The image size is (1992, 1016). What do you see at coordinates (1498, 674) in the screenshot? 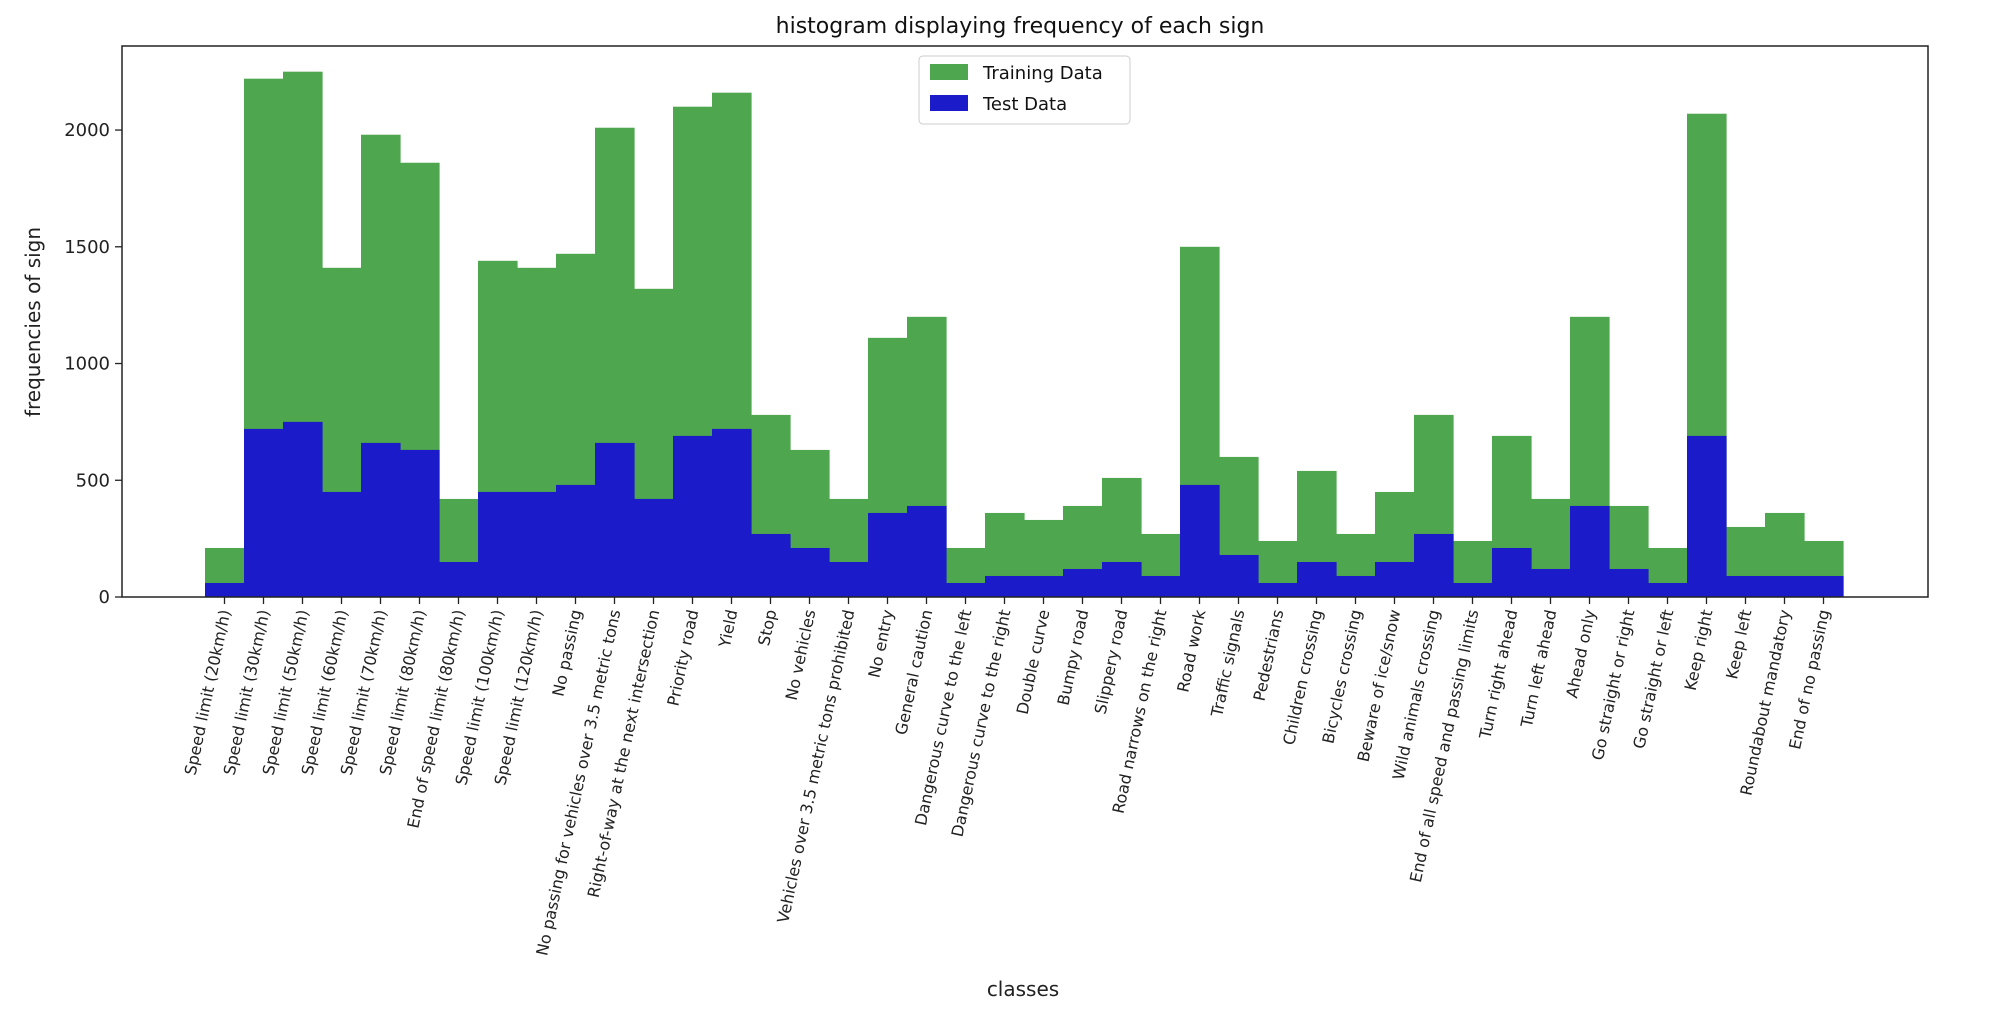
I see `x-tick-label: Turn right ahead` at bounding box center [1498, 674].